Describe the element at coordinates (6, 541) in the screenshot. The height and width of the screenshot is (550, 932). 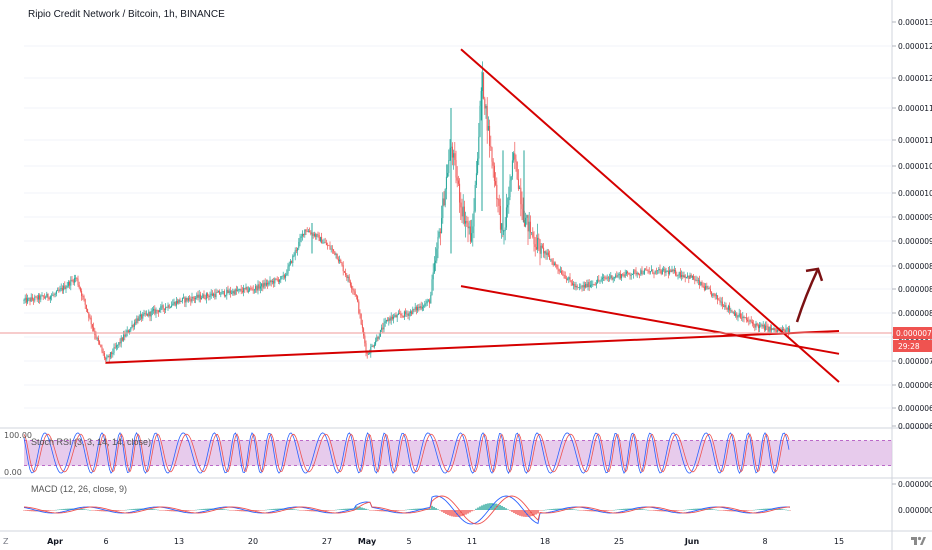
I see `zoom-icon: Z` at that location.